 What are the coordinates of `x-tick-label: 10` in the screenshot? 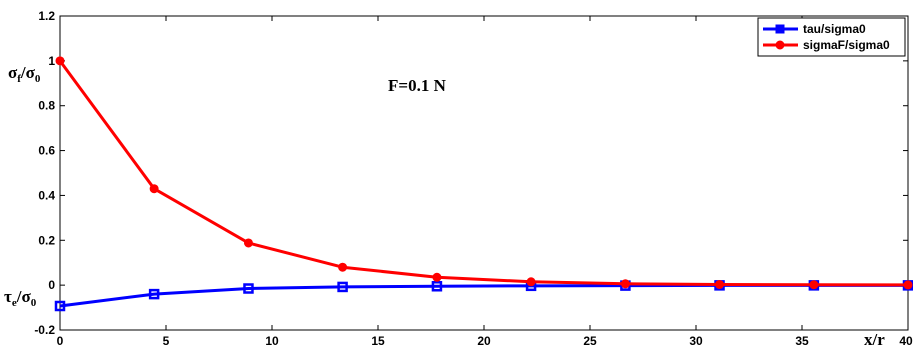 It's located at (272, 341).